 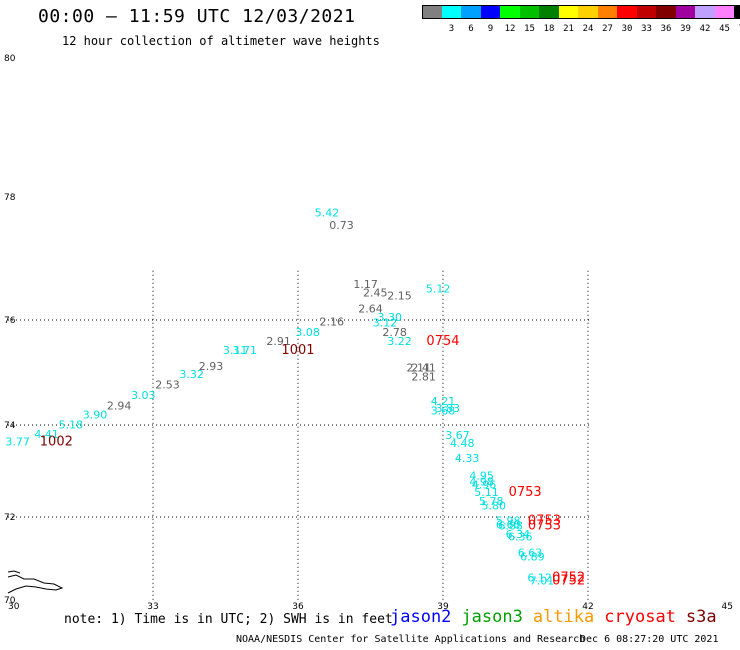 What do you see at coordinates (443, 411) in the screenshot?
I see `wave-height-label: 3.68` at bounding box center [443, 411].